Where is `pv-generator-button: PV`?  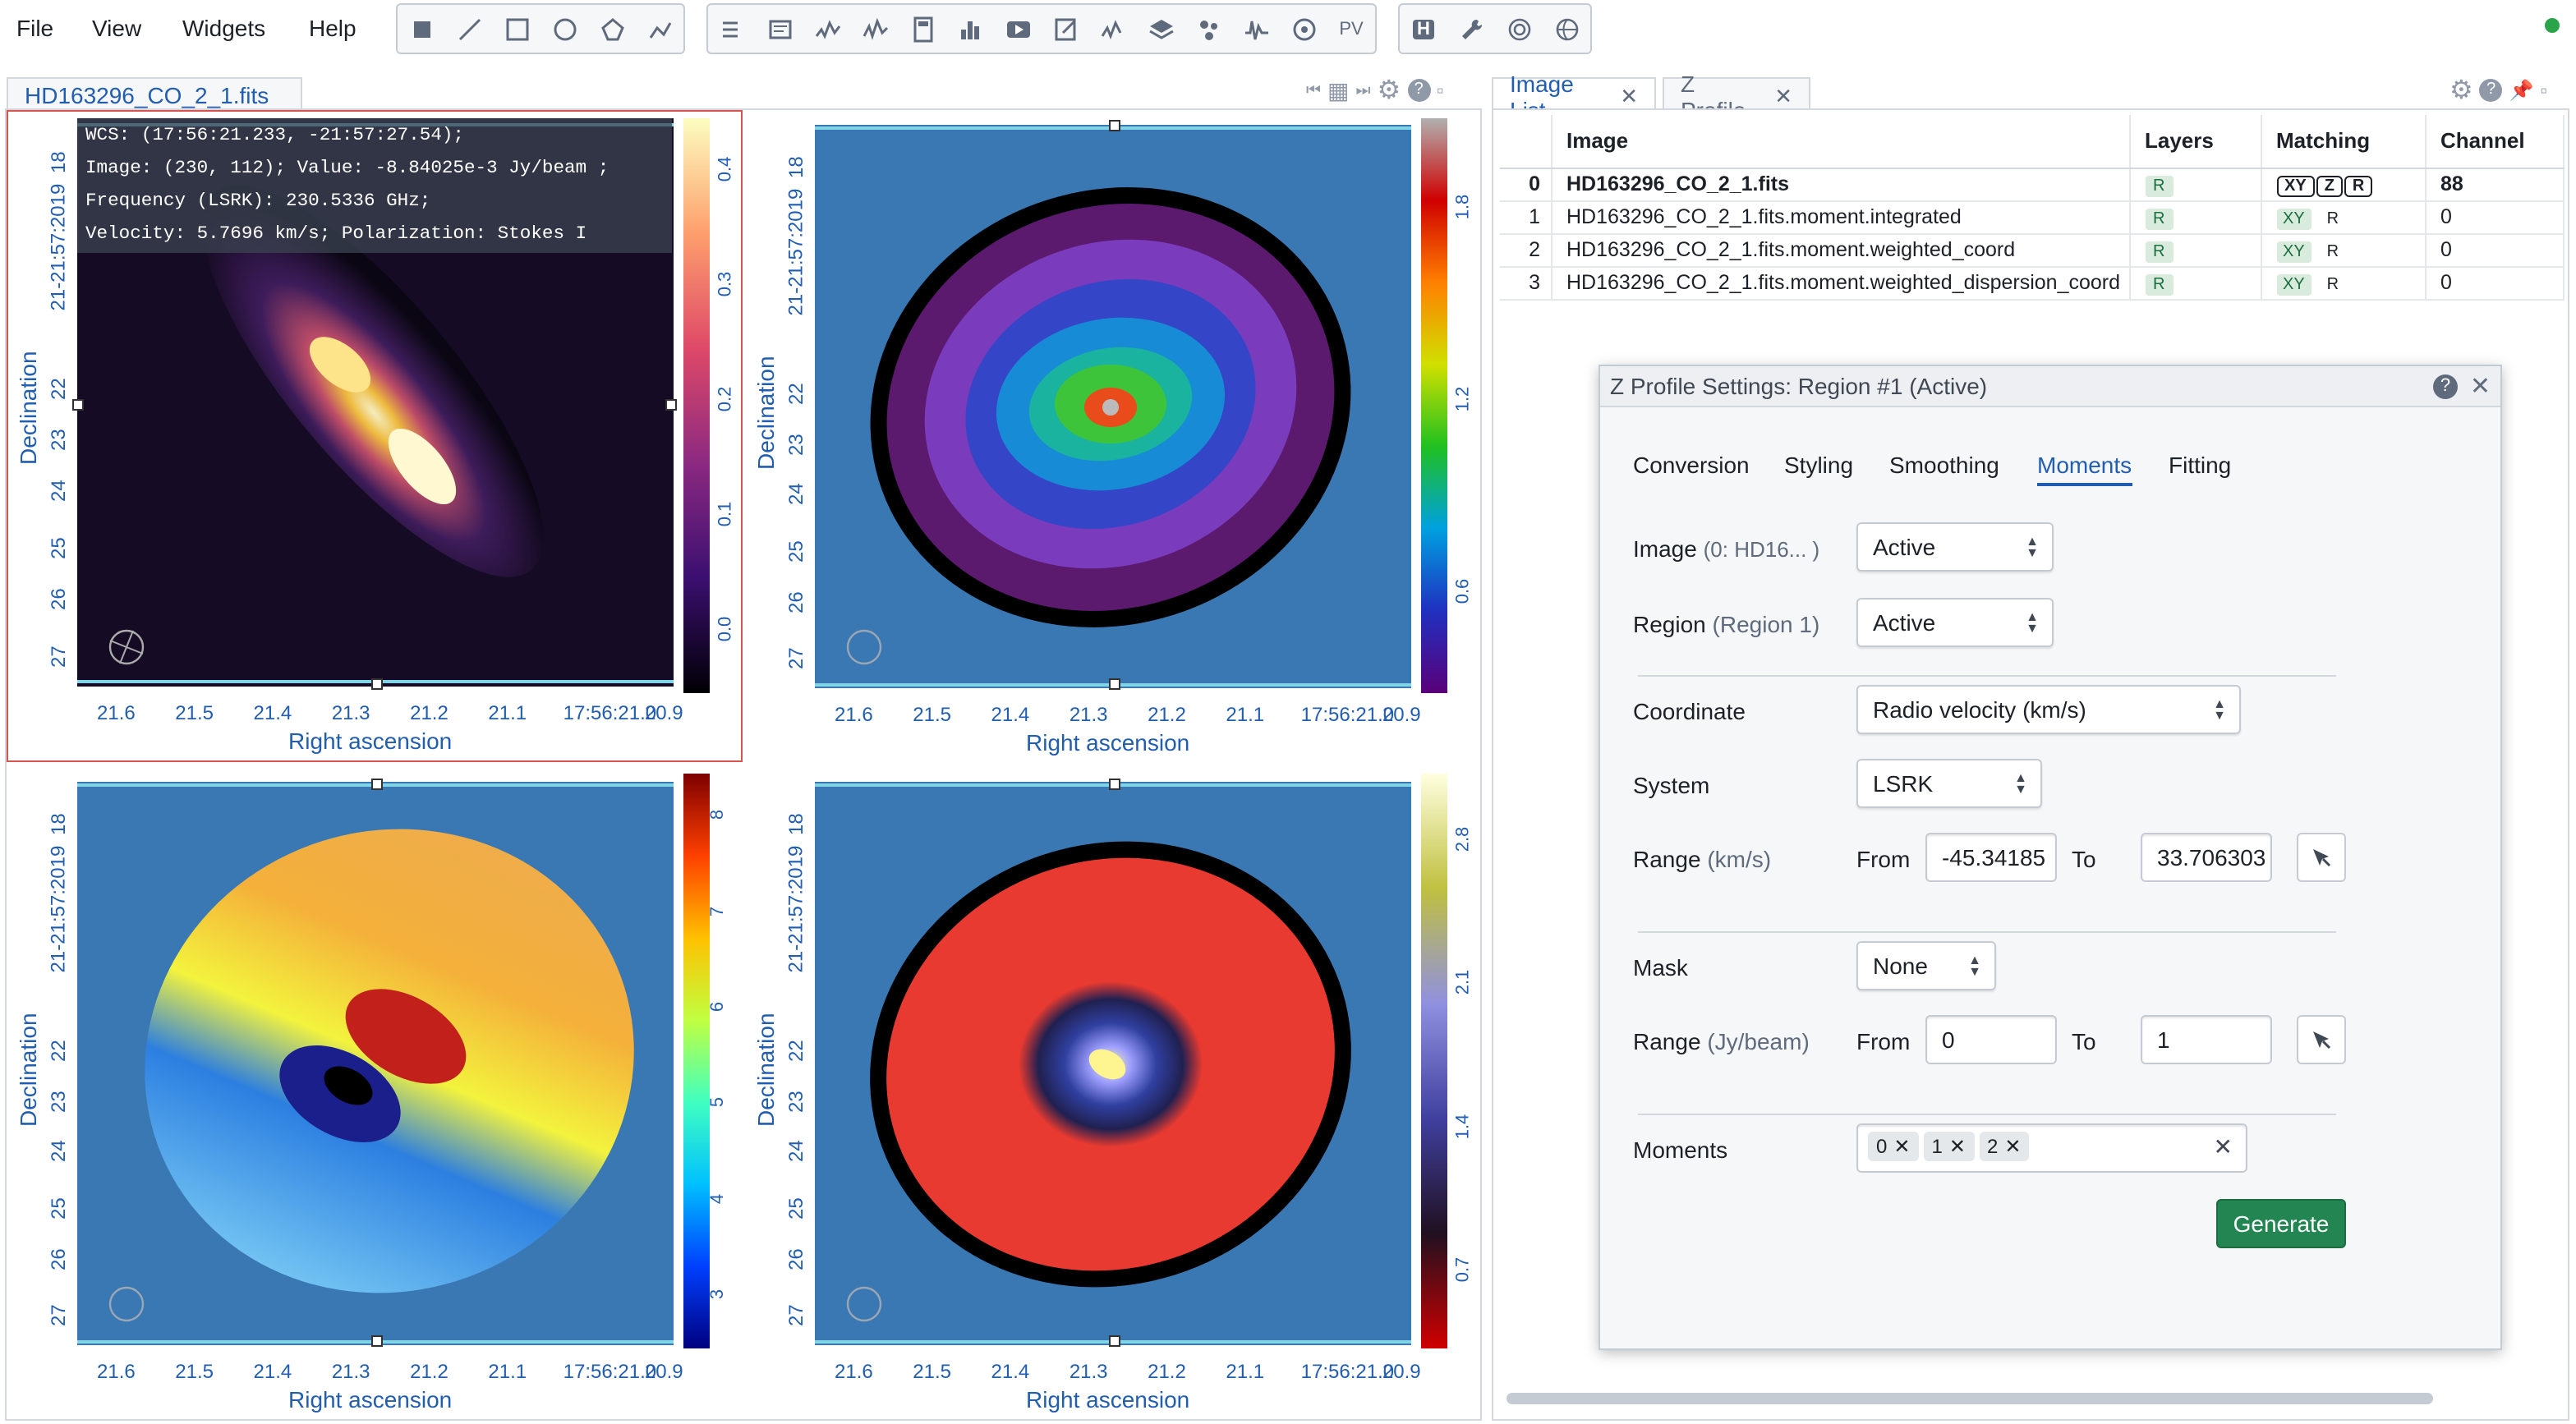
pv-generator-button: PV is located at coordinates (1351, 29).